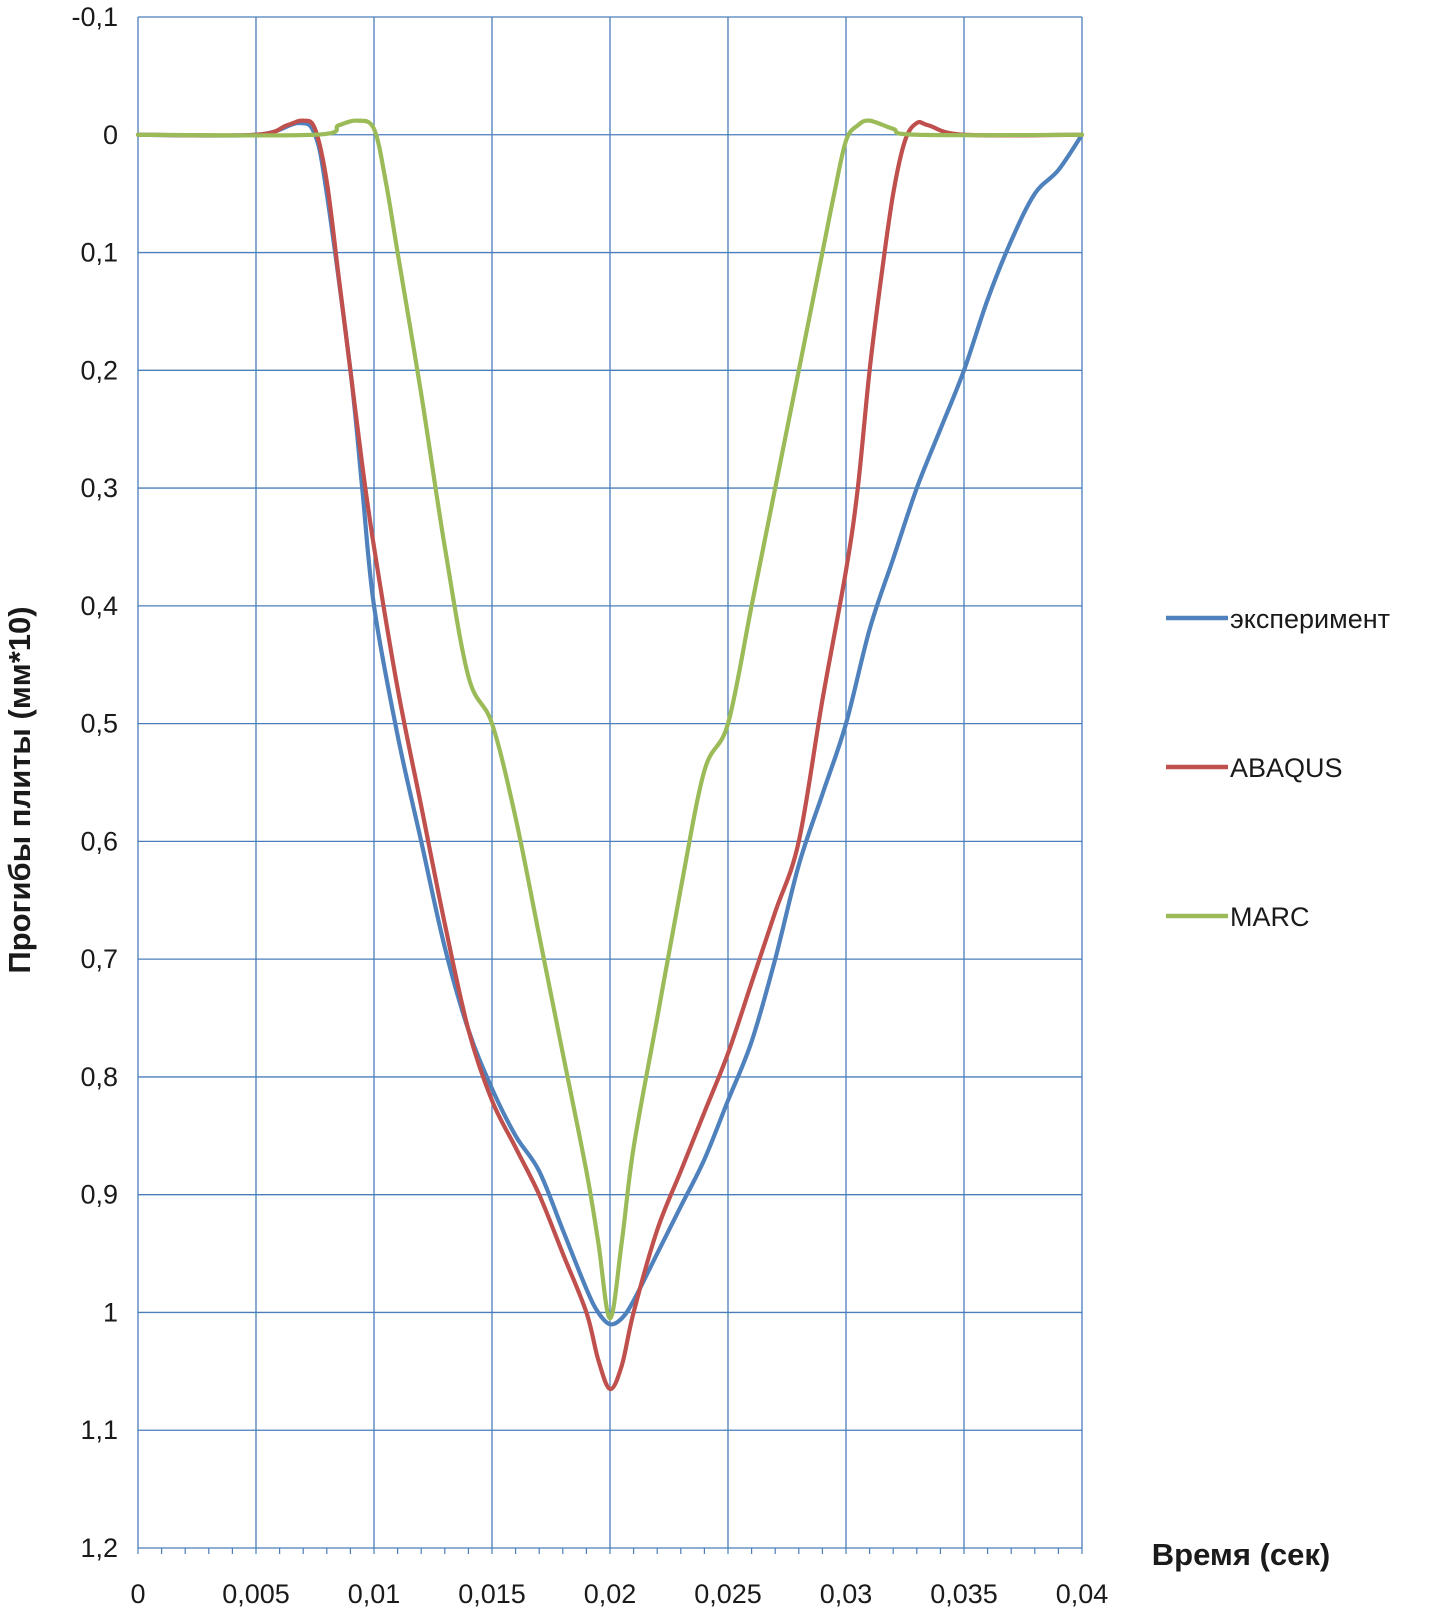 The image size is (1429, 1611). What do you see at coordinates (99, 724) in the screenshot?
I see `y-tick-label: 0,5` at bounding box center [99, 724].